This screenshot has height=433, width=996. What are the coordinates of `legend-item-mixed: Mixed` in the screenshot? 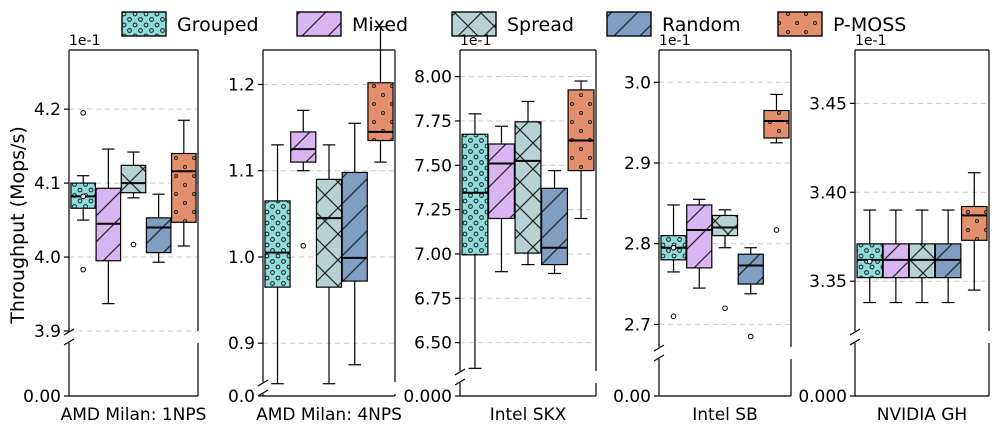 It's located at (352, 24).